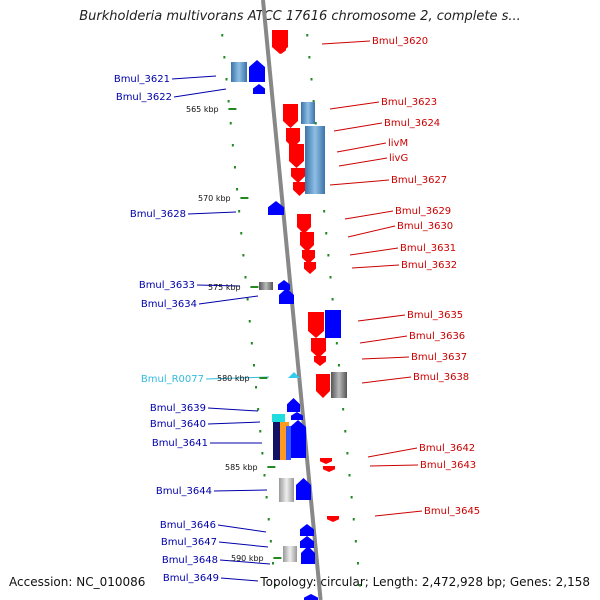  I want to click on accession-text: Accession: NC_010086, so click(77, 582).